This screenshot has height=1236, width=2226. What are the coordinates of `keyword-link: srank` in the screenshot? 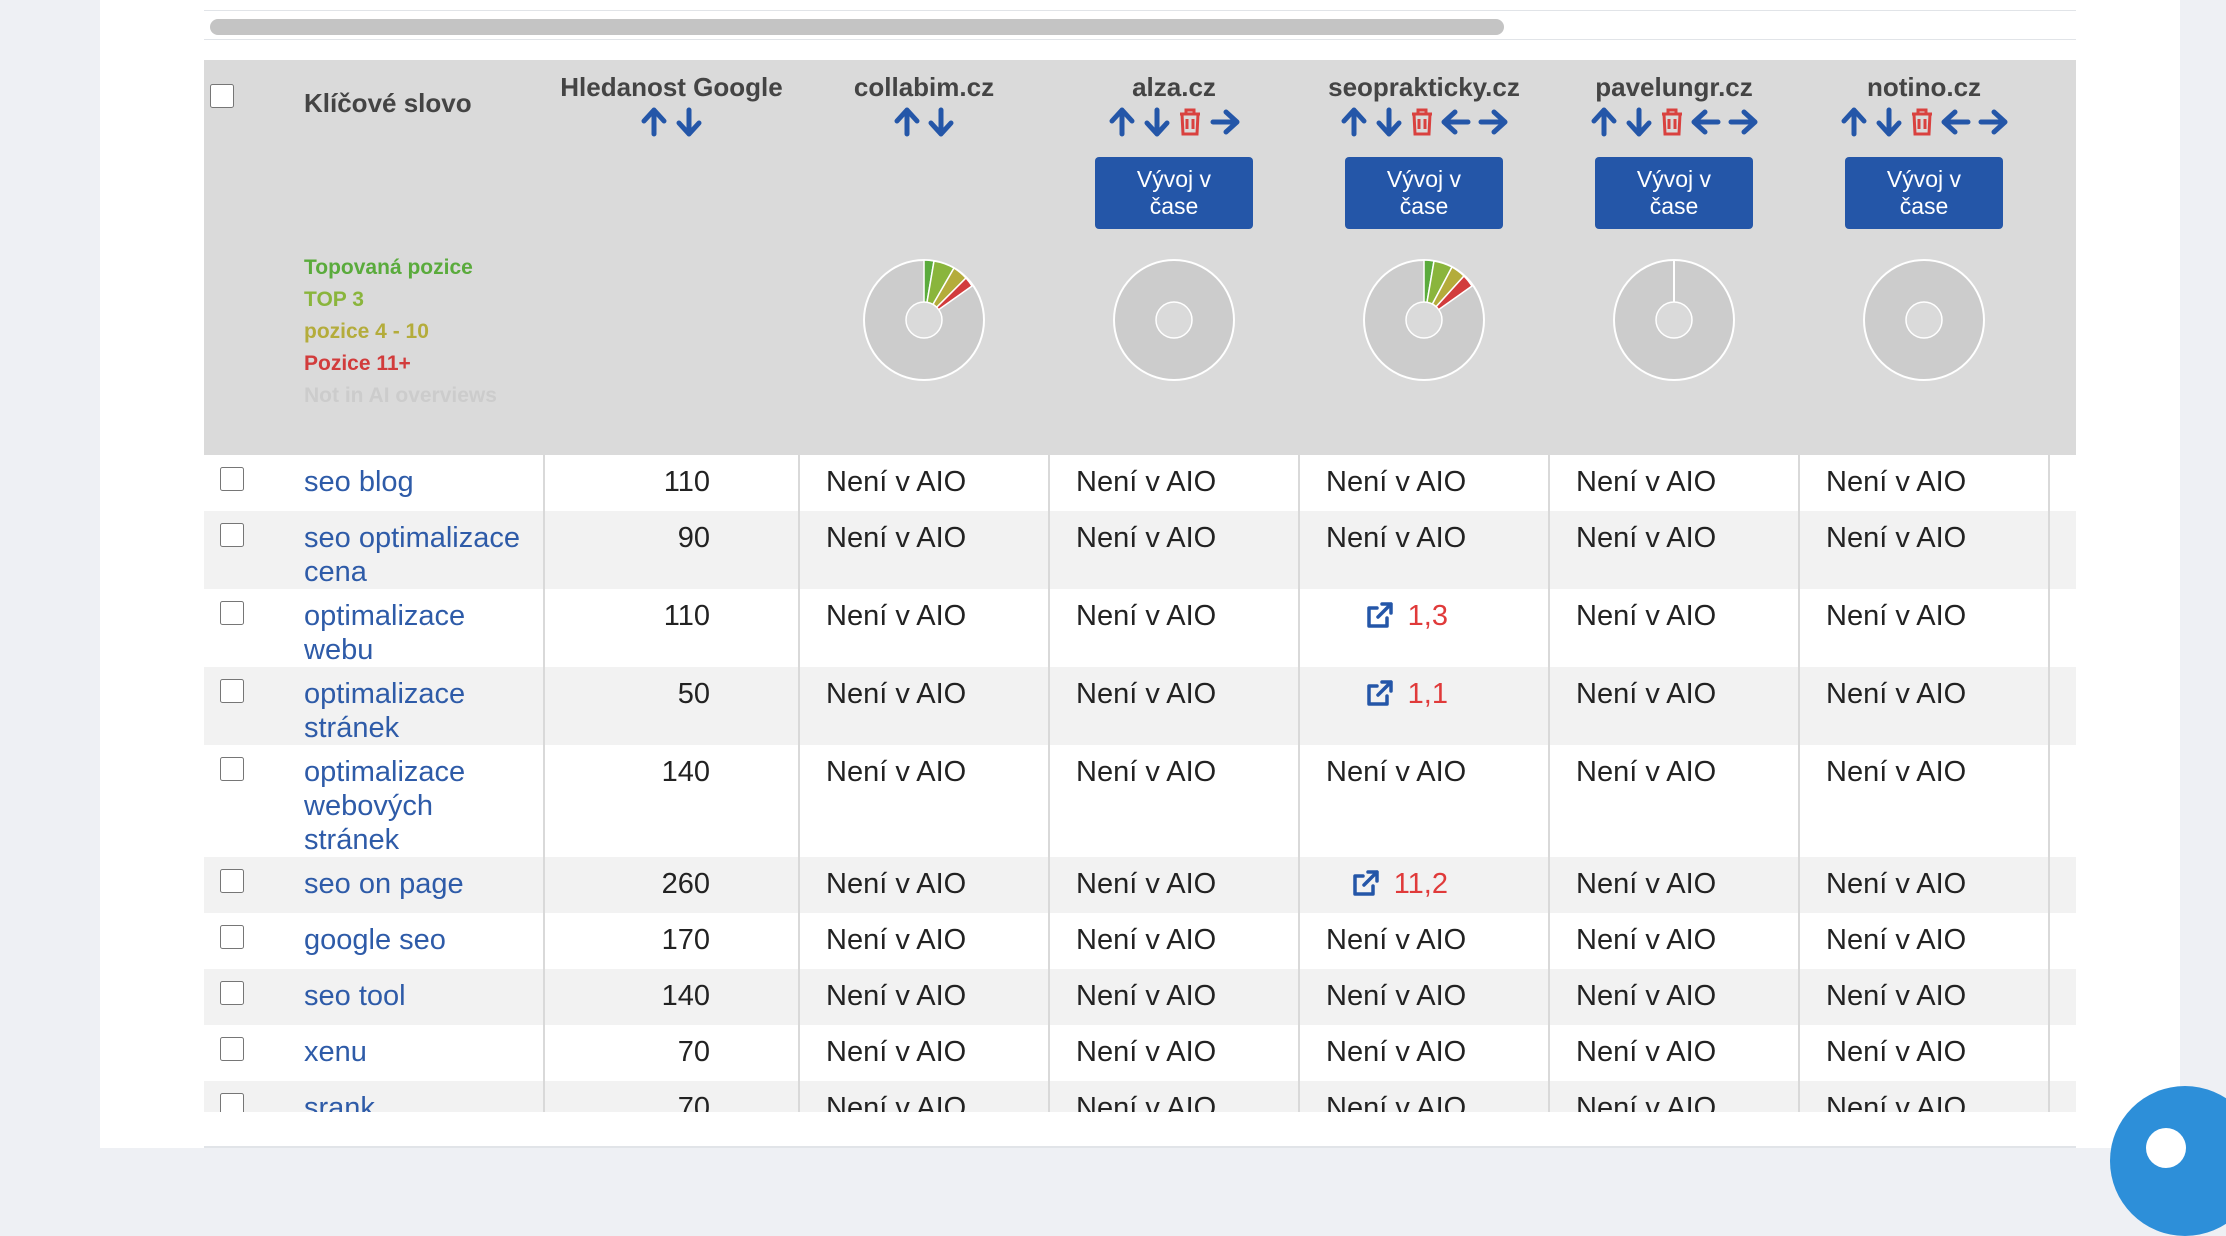 It's located at (339, 1102).